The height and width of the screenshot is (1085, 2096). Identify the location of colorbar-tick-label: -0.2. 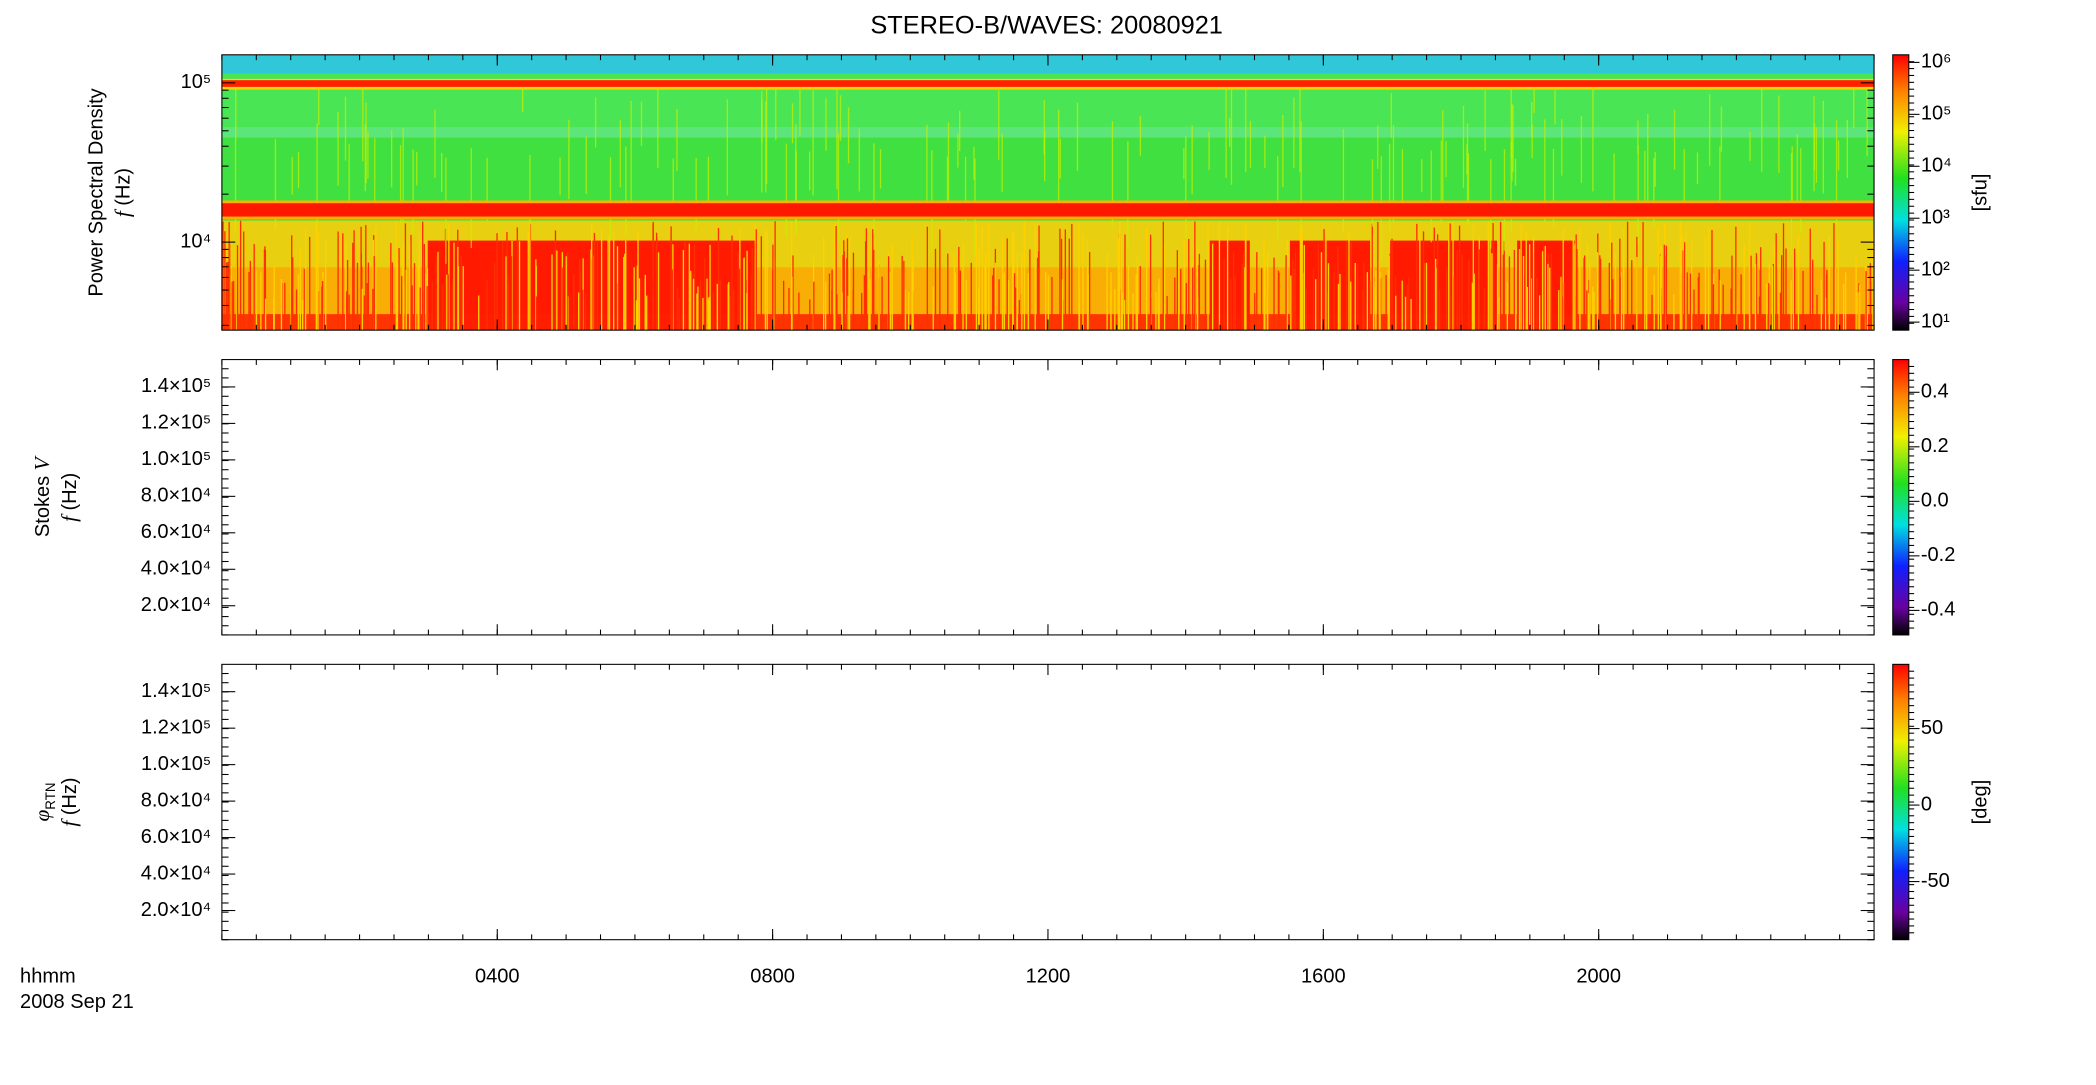
(1938, 555).